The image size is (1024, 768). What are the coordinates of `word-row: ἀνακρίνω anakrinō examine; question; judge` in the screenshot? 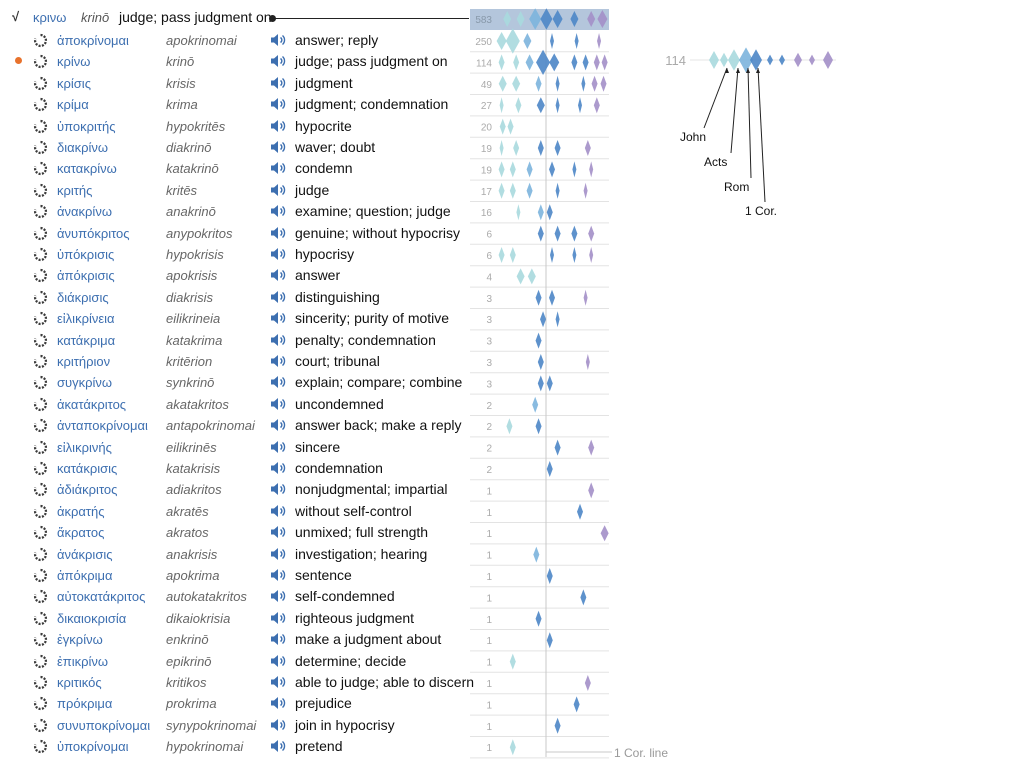 It's located at (235, 211).